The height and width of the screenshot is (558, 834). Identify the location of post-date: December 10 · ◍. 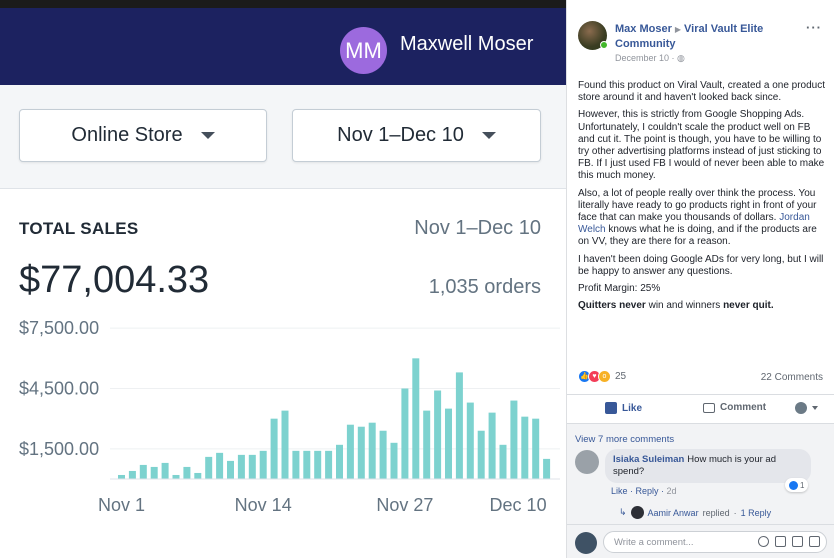
(650, 58).